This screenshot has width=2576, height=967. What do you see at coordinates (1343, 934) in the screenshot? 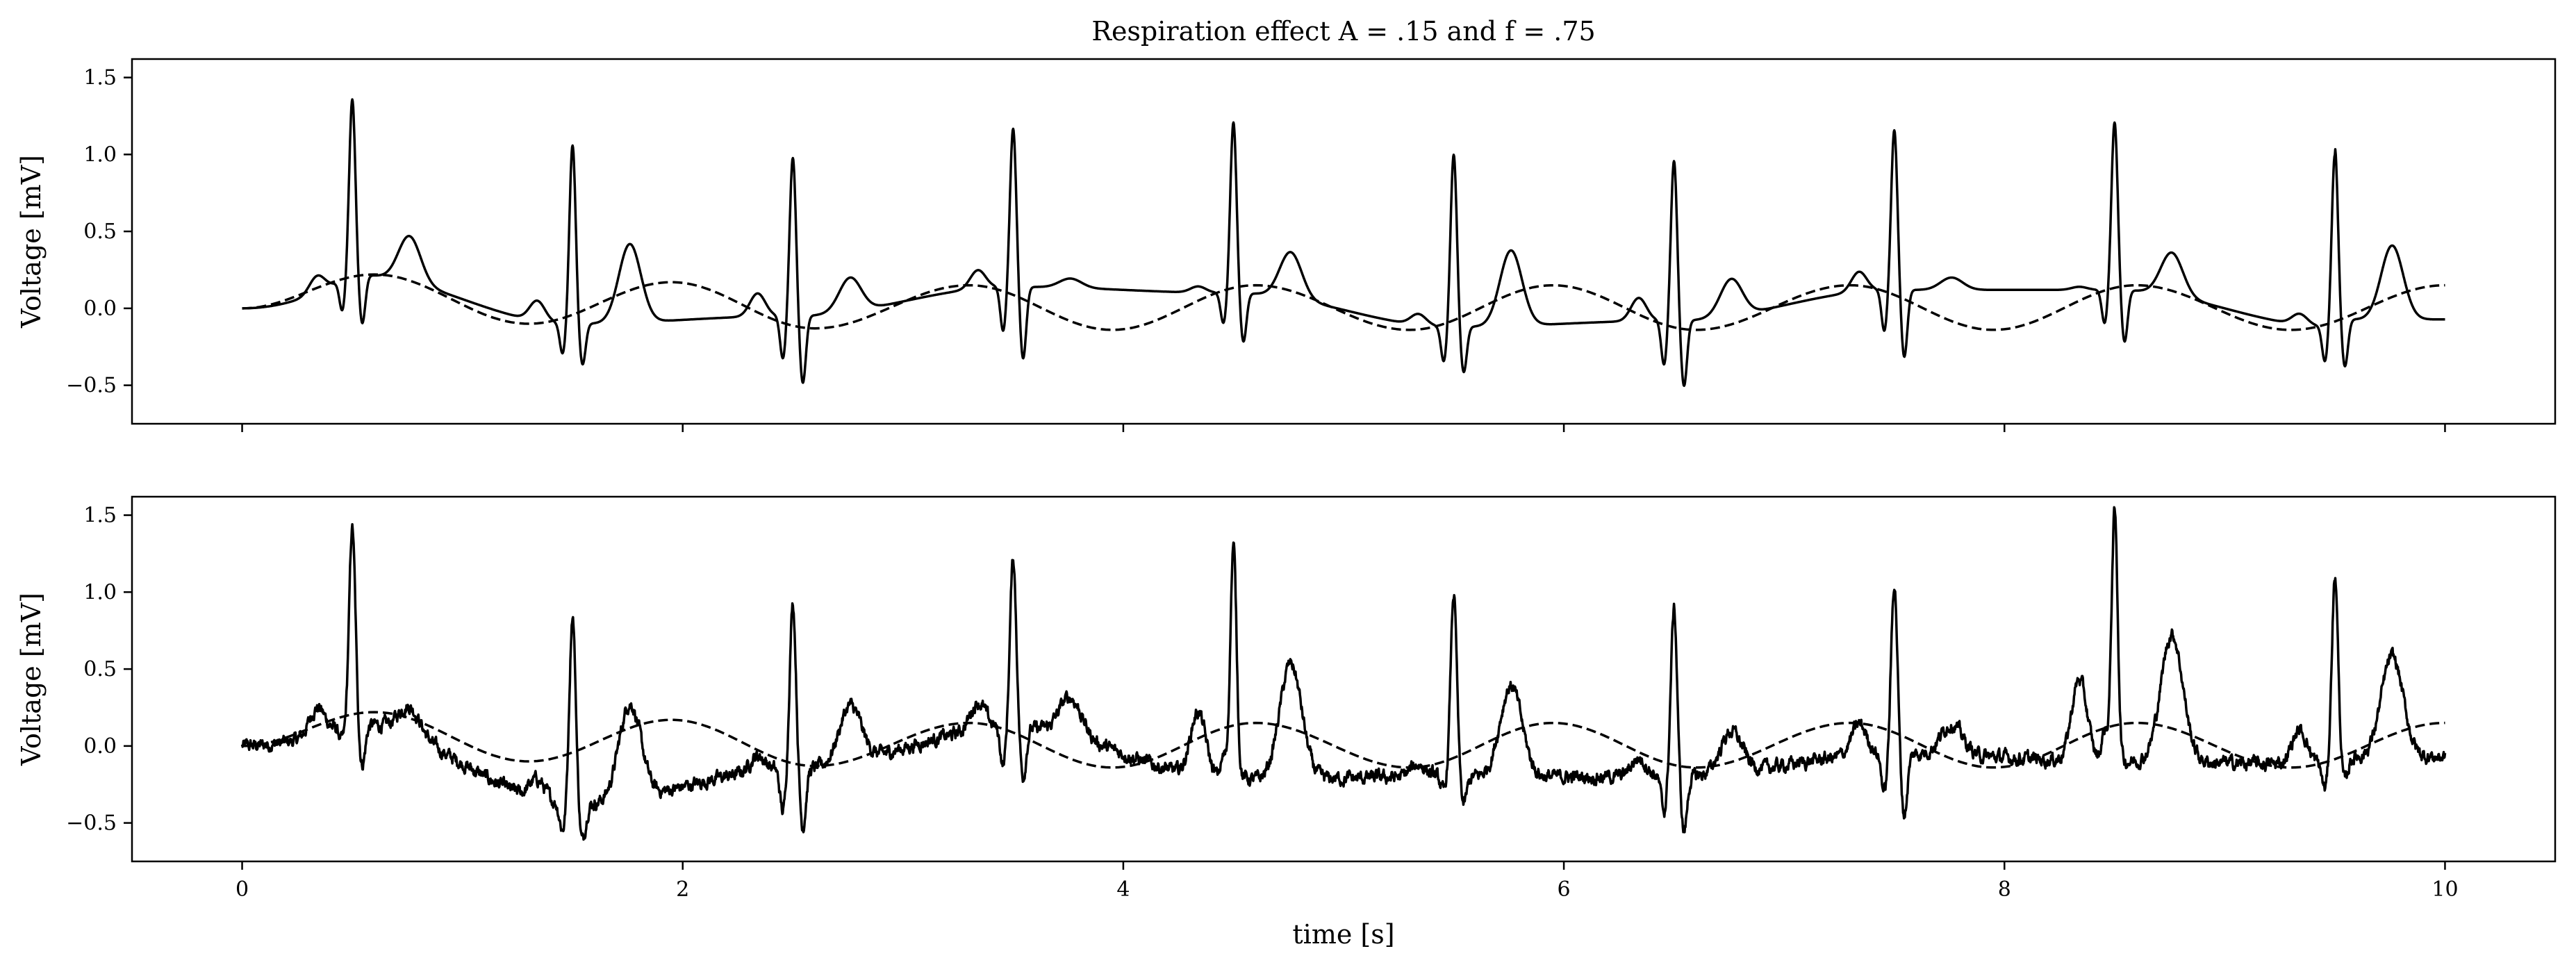
I see `x-axis-label: time [s]` at bounding box center [1343, 934].